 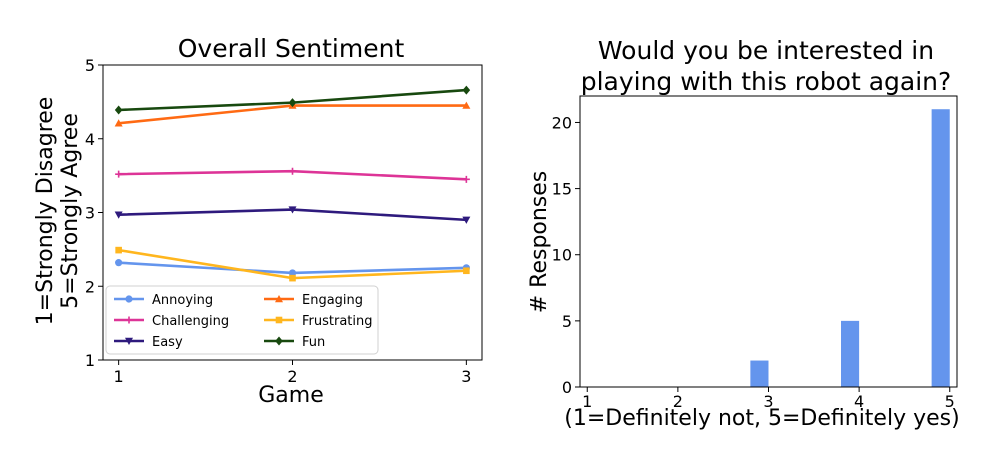 What do you see at coordinates (859, 401) in the screenshot?
I see `interest-x-tick-label: 4` at bounding box center [859, 401].